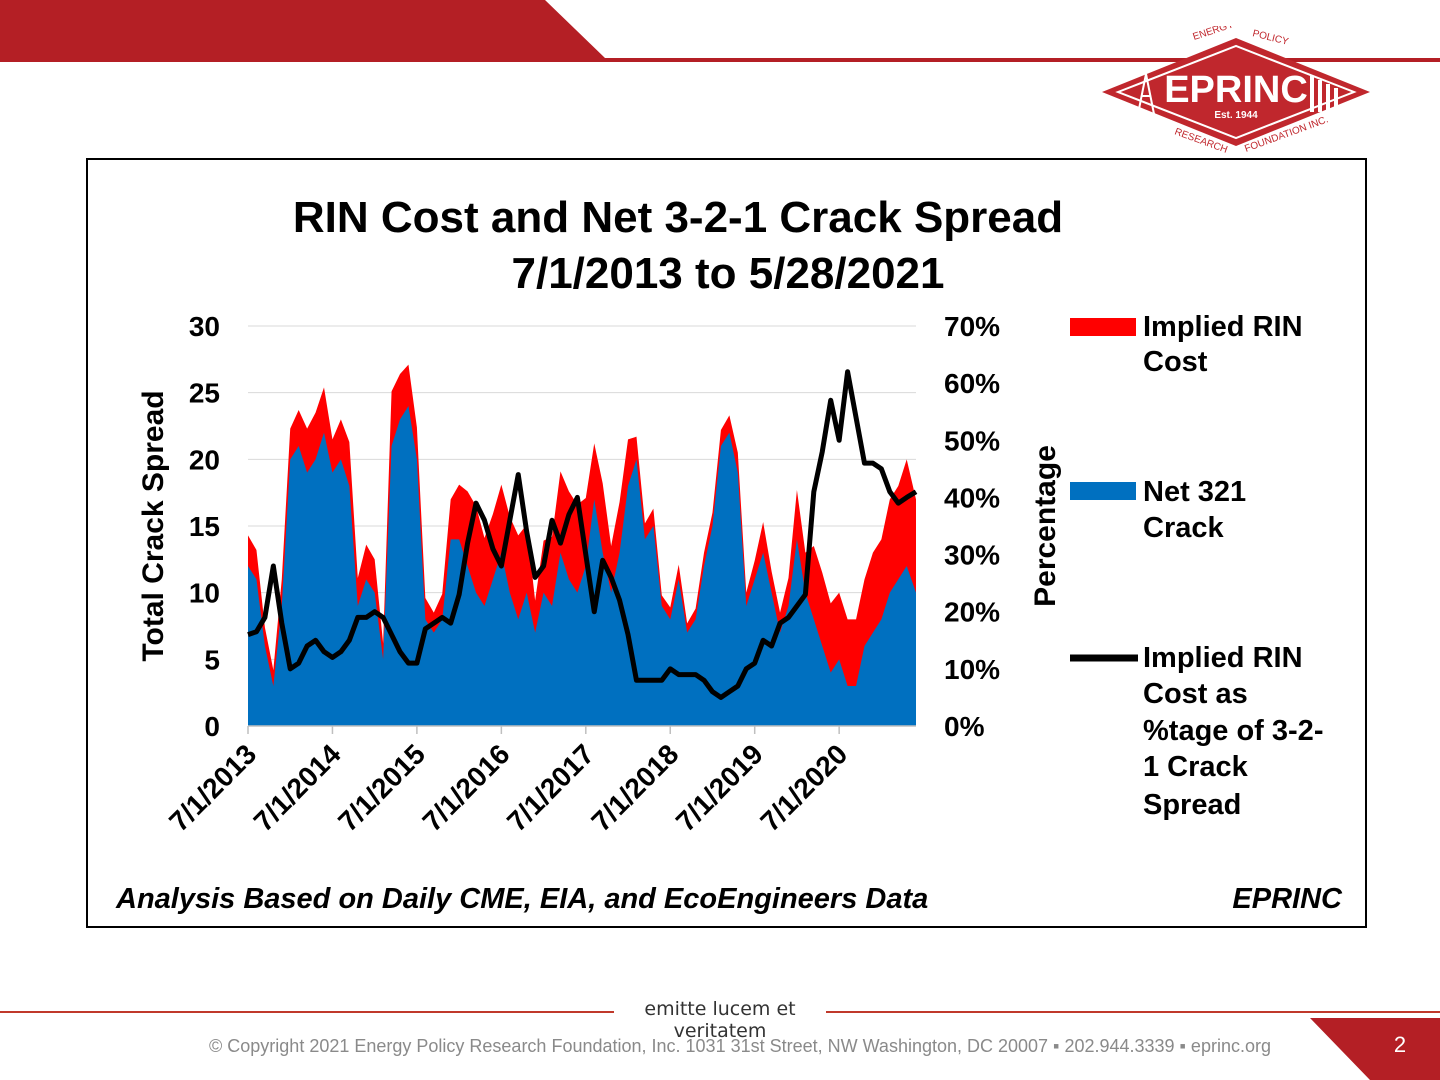 This screenshot has height=1080, width=1440. Describe the element at coordinates (964, 726) in the screenshot. I see `y2-tick-label: 0%` at that location.